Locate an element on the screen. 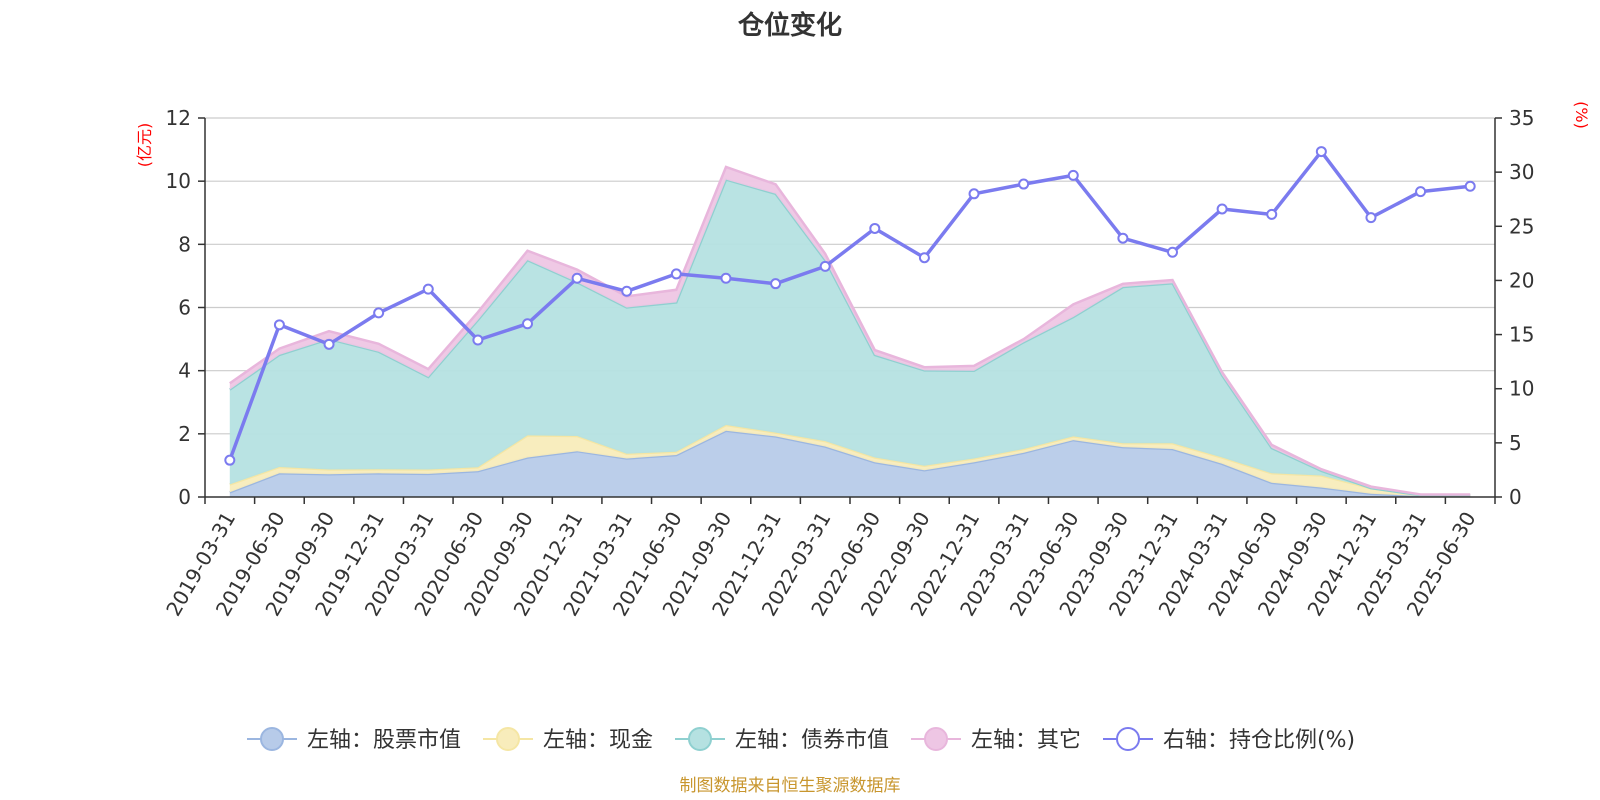 Image resolution: width=1600 pixels, height=800 pixels. left-tick-label: 8 is located at coordinates (184, 244).